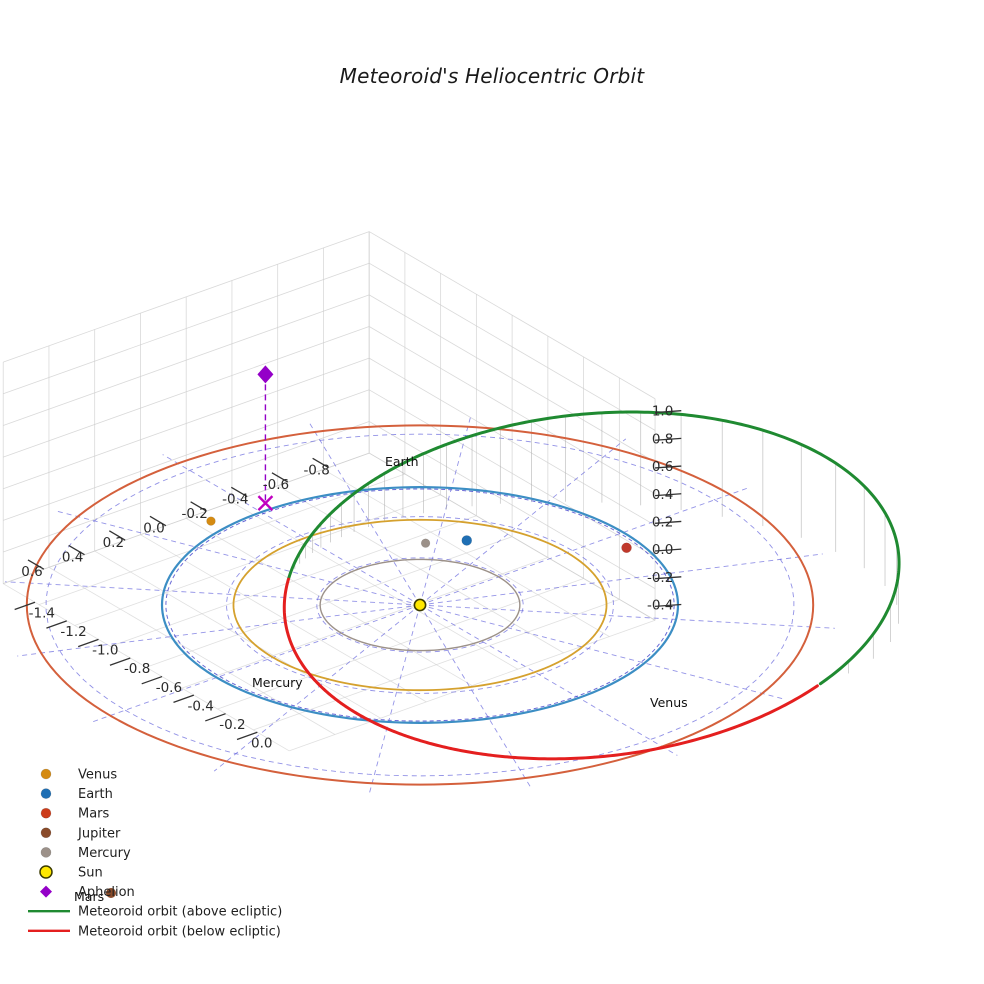 The height and width of the screenshot is (984, 984). Describe the element at coordinates (662, 550) in the screenshot. I see `z-tick-label: 0.0` at that location.